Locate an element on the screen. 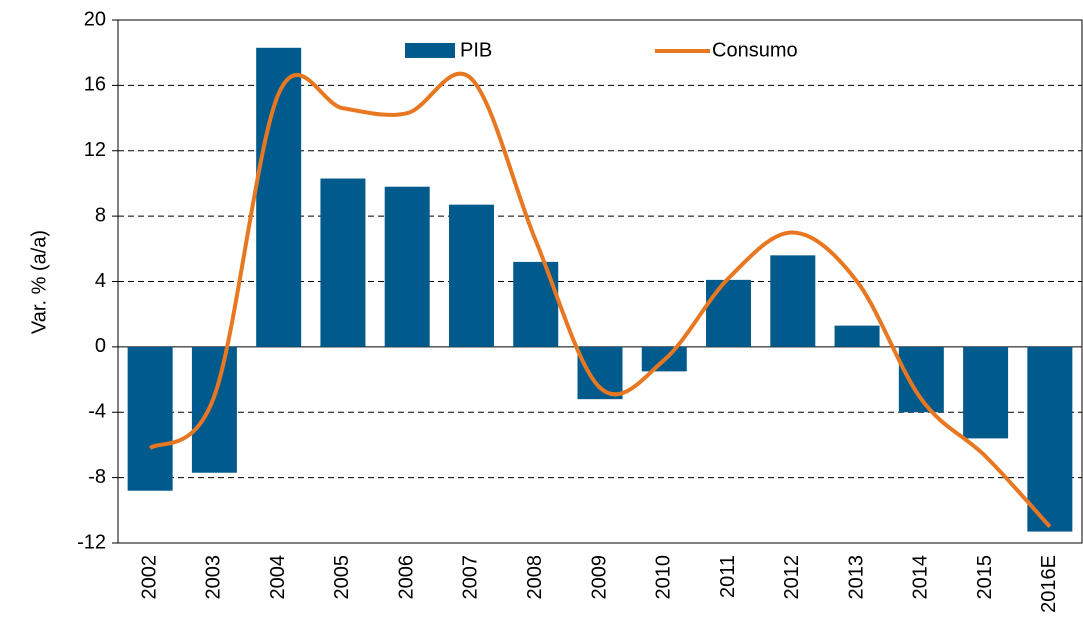 This screenshot has height=634, width=1083. x-tick-label: 2015 is located at coordinates (985, 577).